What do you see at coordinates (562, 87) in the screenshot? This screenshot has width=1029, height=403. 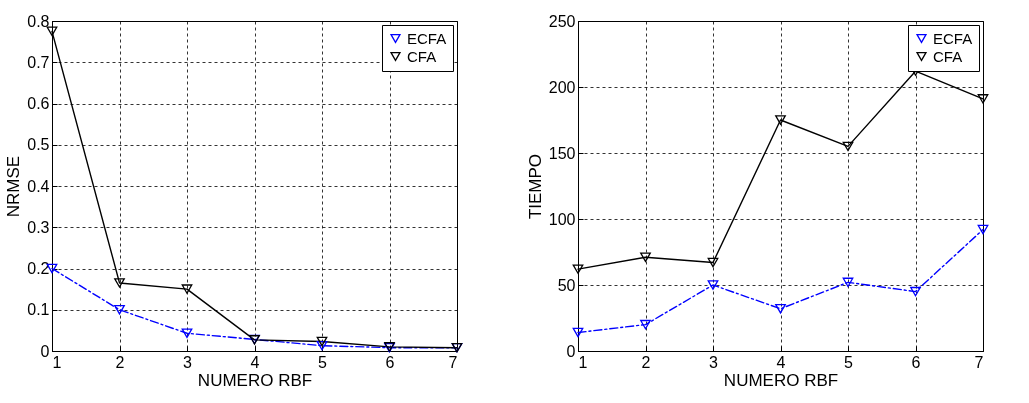 I see `y-tick-label: 200` at bounding box center [562, 87].